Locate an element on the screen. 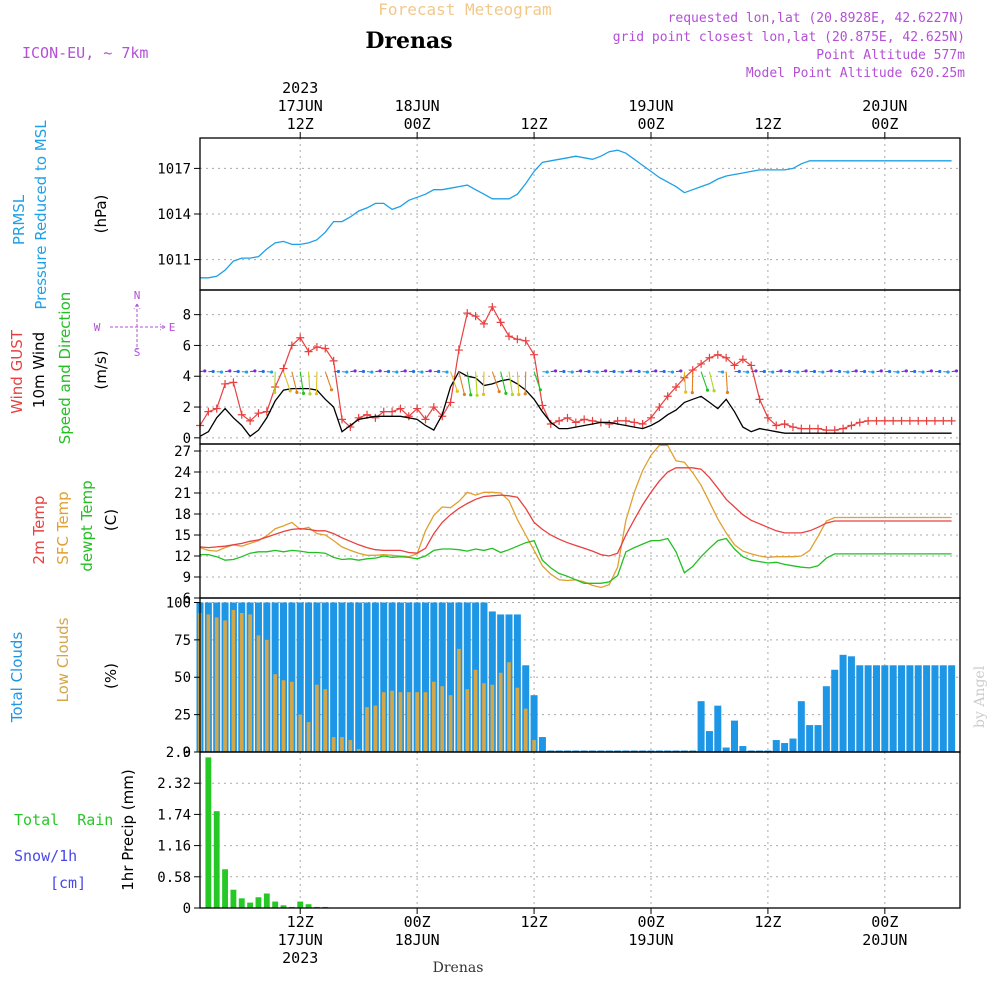 Image resolution: width=1000 pixels, height=1004 pixels. snow-label: Snow/1h is located at coordinates (45, 856).